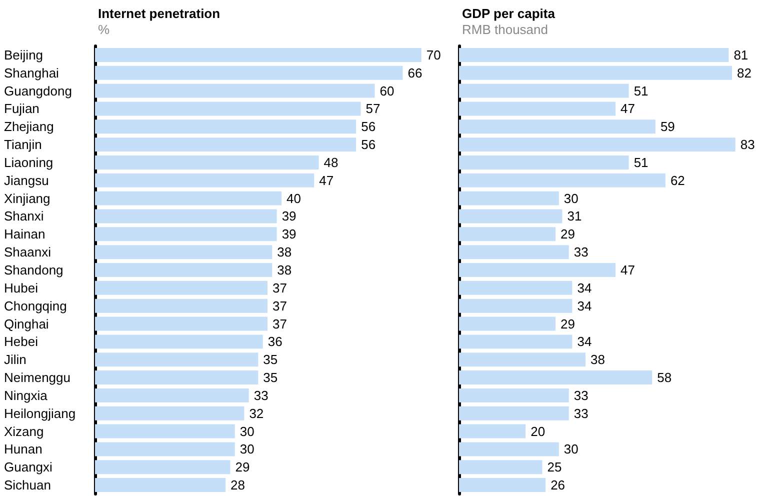 The width and height of the screenshot is (767, 496). I want to click on data-label: 83, so click(747, 144).